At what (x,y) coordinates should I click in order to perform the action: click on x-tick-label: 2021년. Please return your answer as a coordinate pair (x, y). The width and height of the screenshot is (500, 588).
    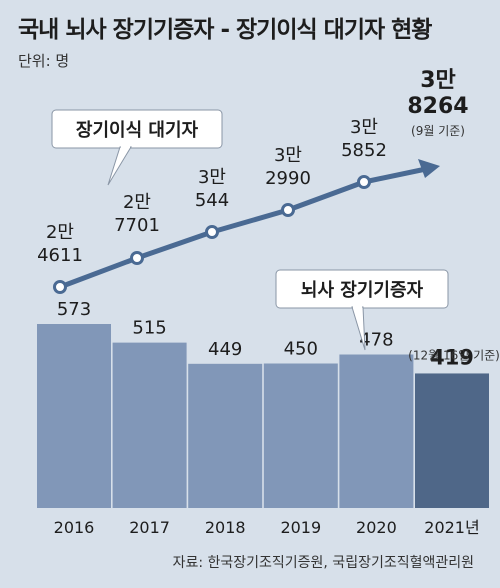
    Looking at the image, I should click on (451, 527).